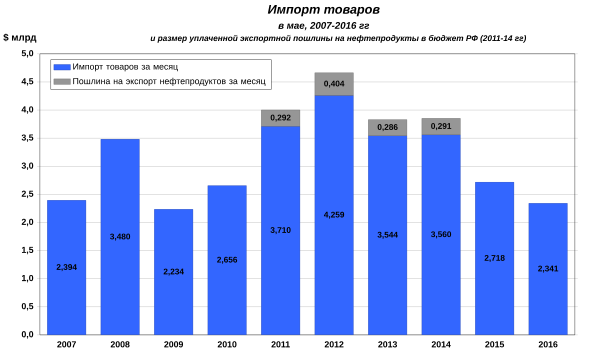 This screenshot has width=600, height=351. Describe the element at coordinates (28, 194) in the screenshot. I see `y-tick-label: 2,5` at that location.